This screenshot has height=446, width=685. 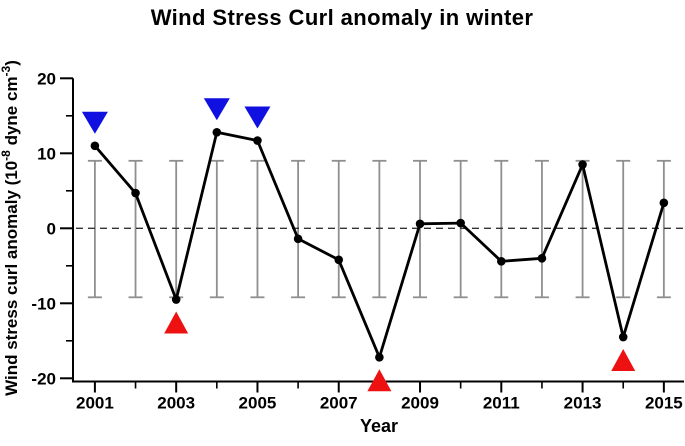 What do you see at coordinates (95, 403) in the screenshot?
I see `x-tick-label: 2001` at bounding box center [95, 403].